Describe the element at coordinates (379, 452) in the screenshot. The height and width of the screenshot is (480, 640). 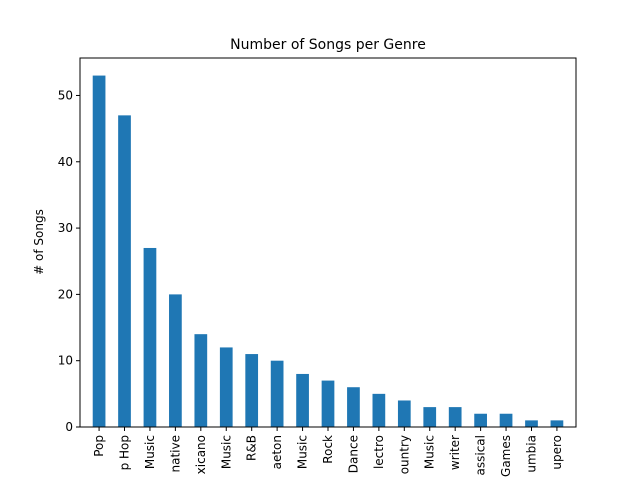
I see `x-tick-label: lectro` at that location.